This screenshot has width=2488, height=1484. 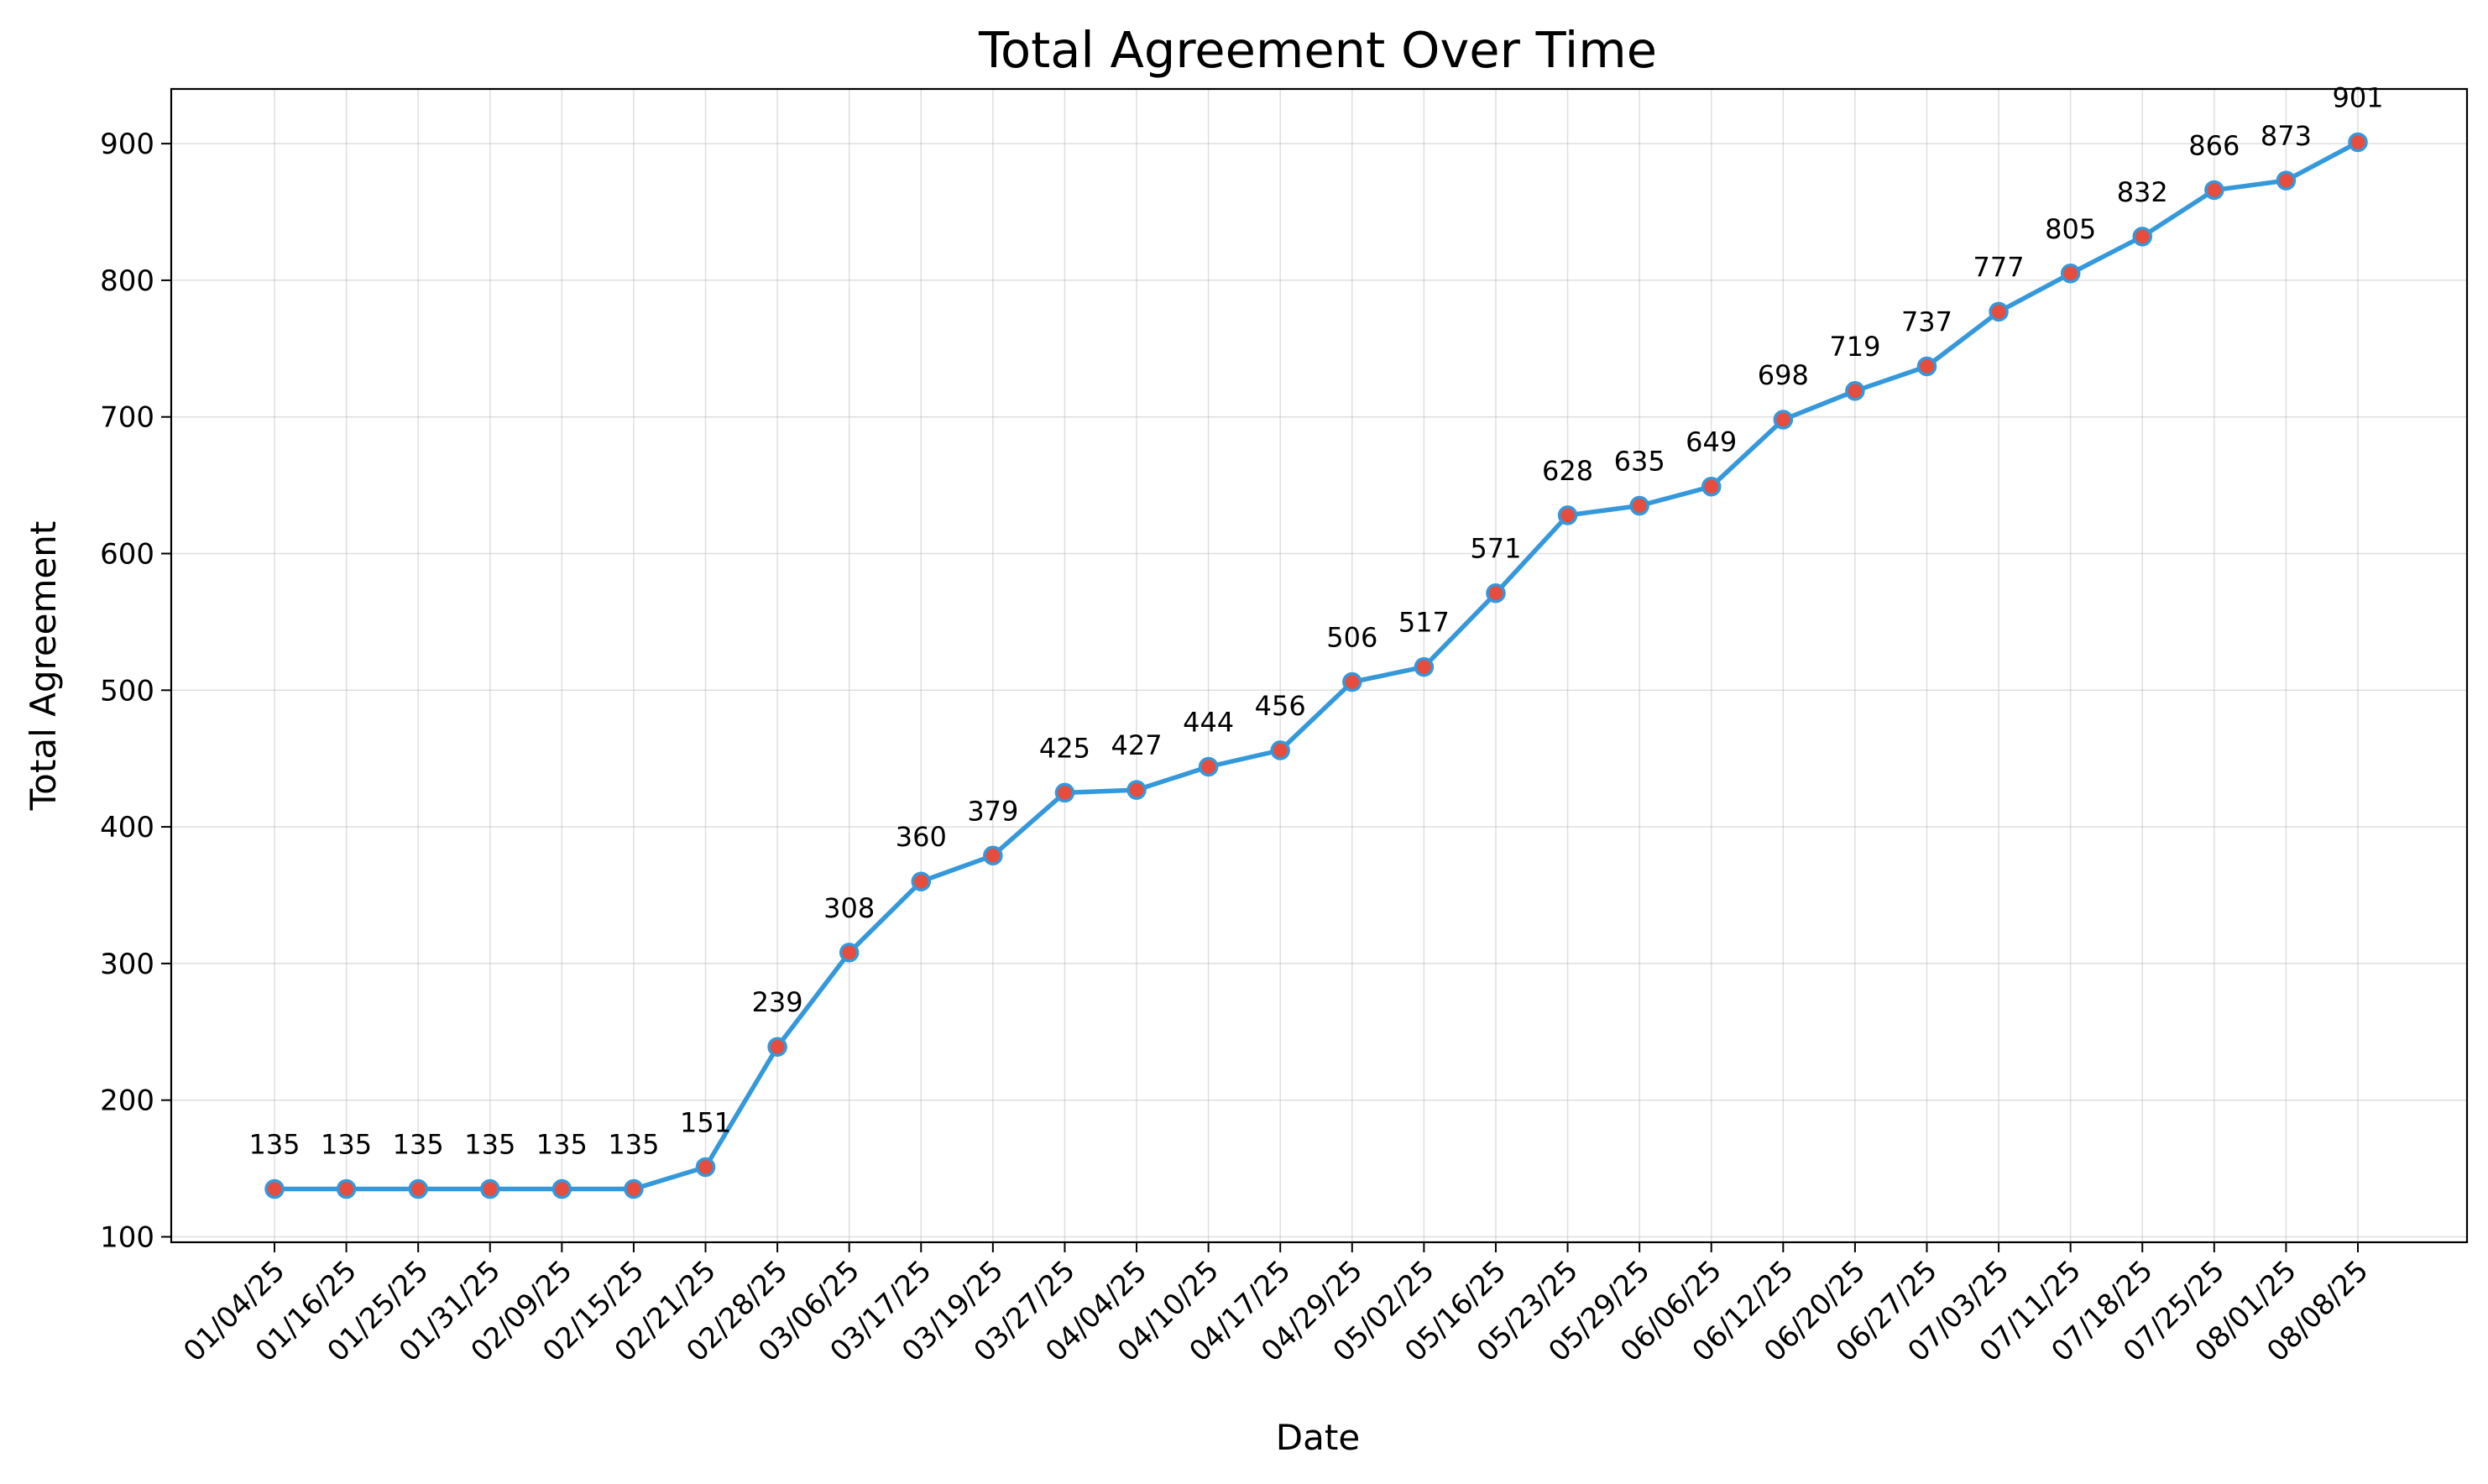 I want to click on data-label: 866, so click(x=2214, y=145).